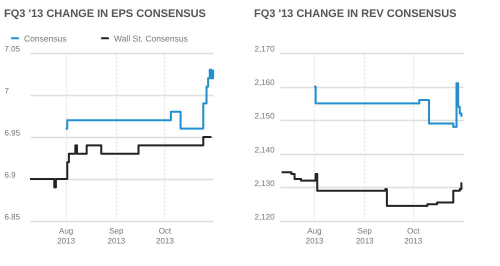  What do you see at coordinates (7, 91) in the screenshot?
I see `y-tick-label: 7` at bounding box center [7, 91].